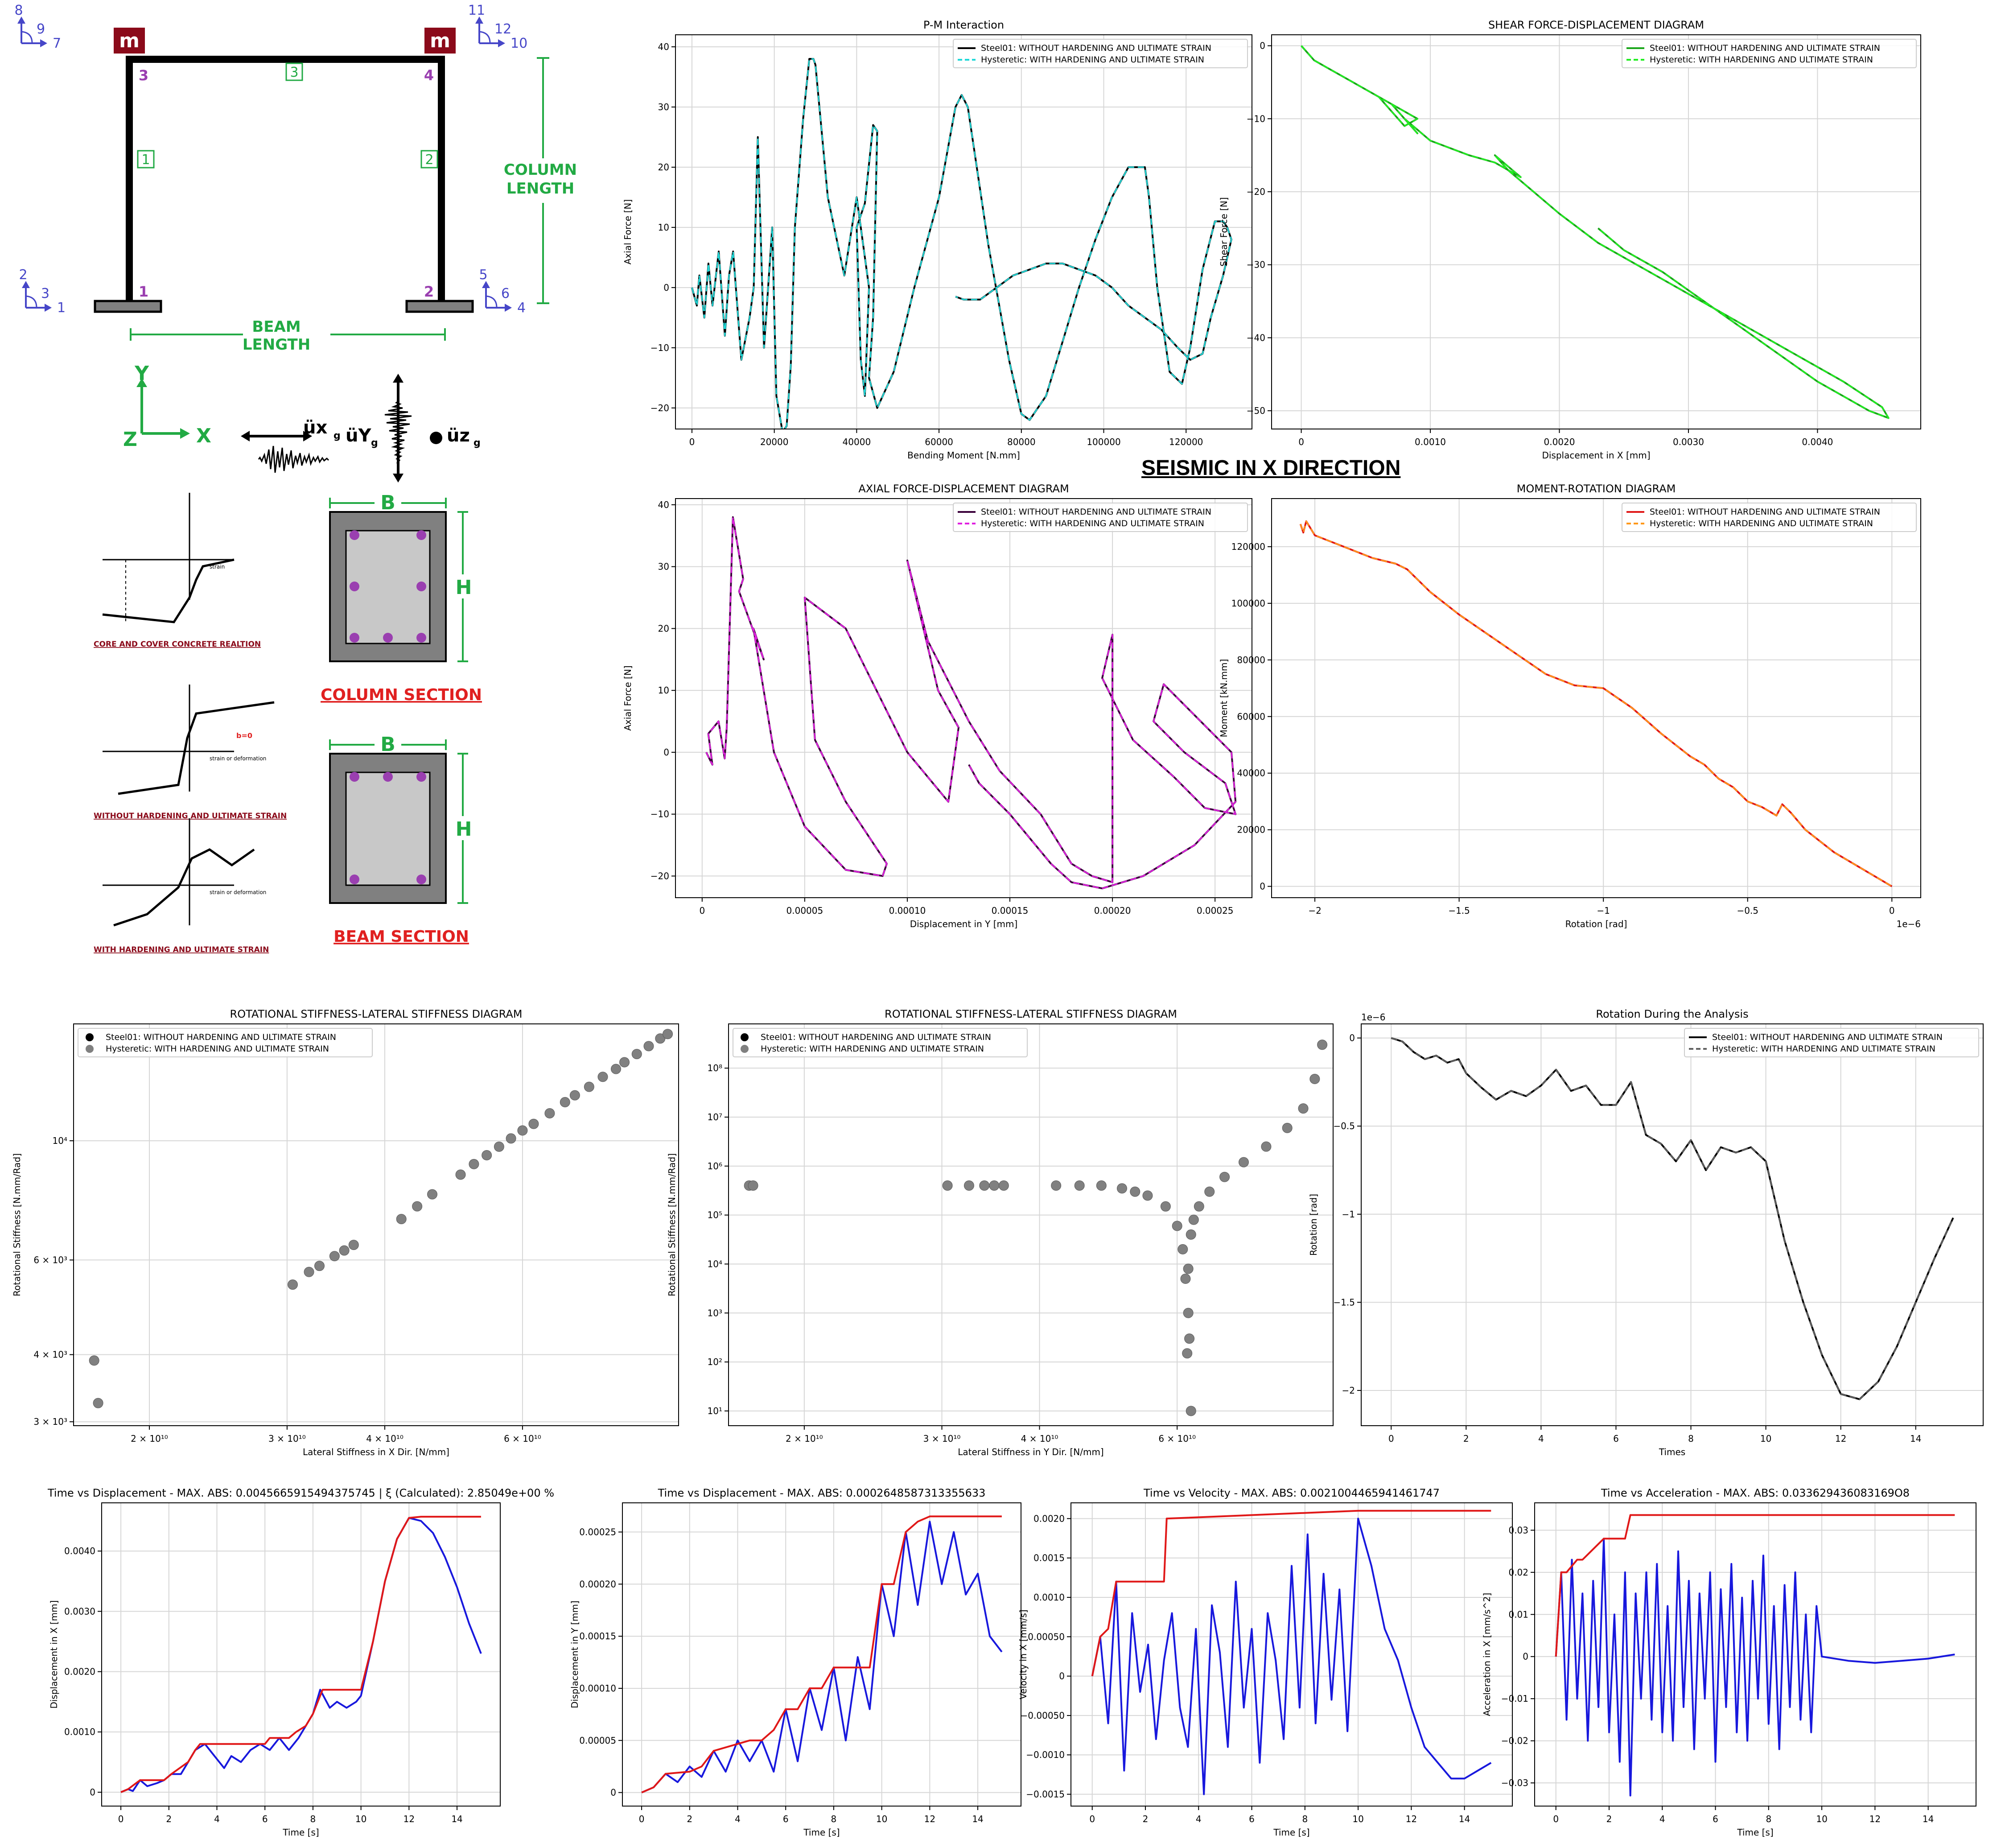 The image size is (2001, 1848). What do you see at coordinates (130, 439) in the screenshot?
I see `global-z-label: Z` at bounding box center [130, 439].